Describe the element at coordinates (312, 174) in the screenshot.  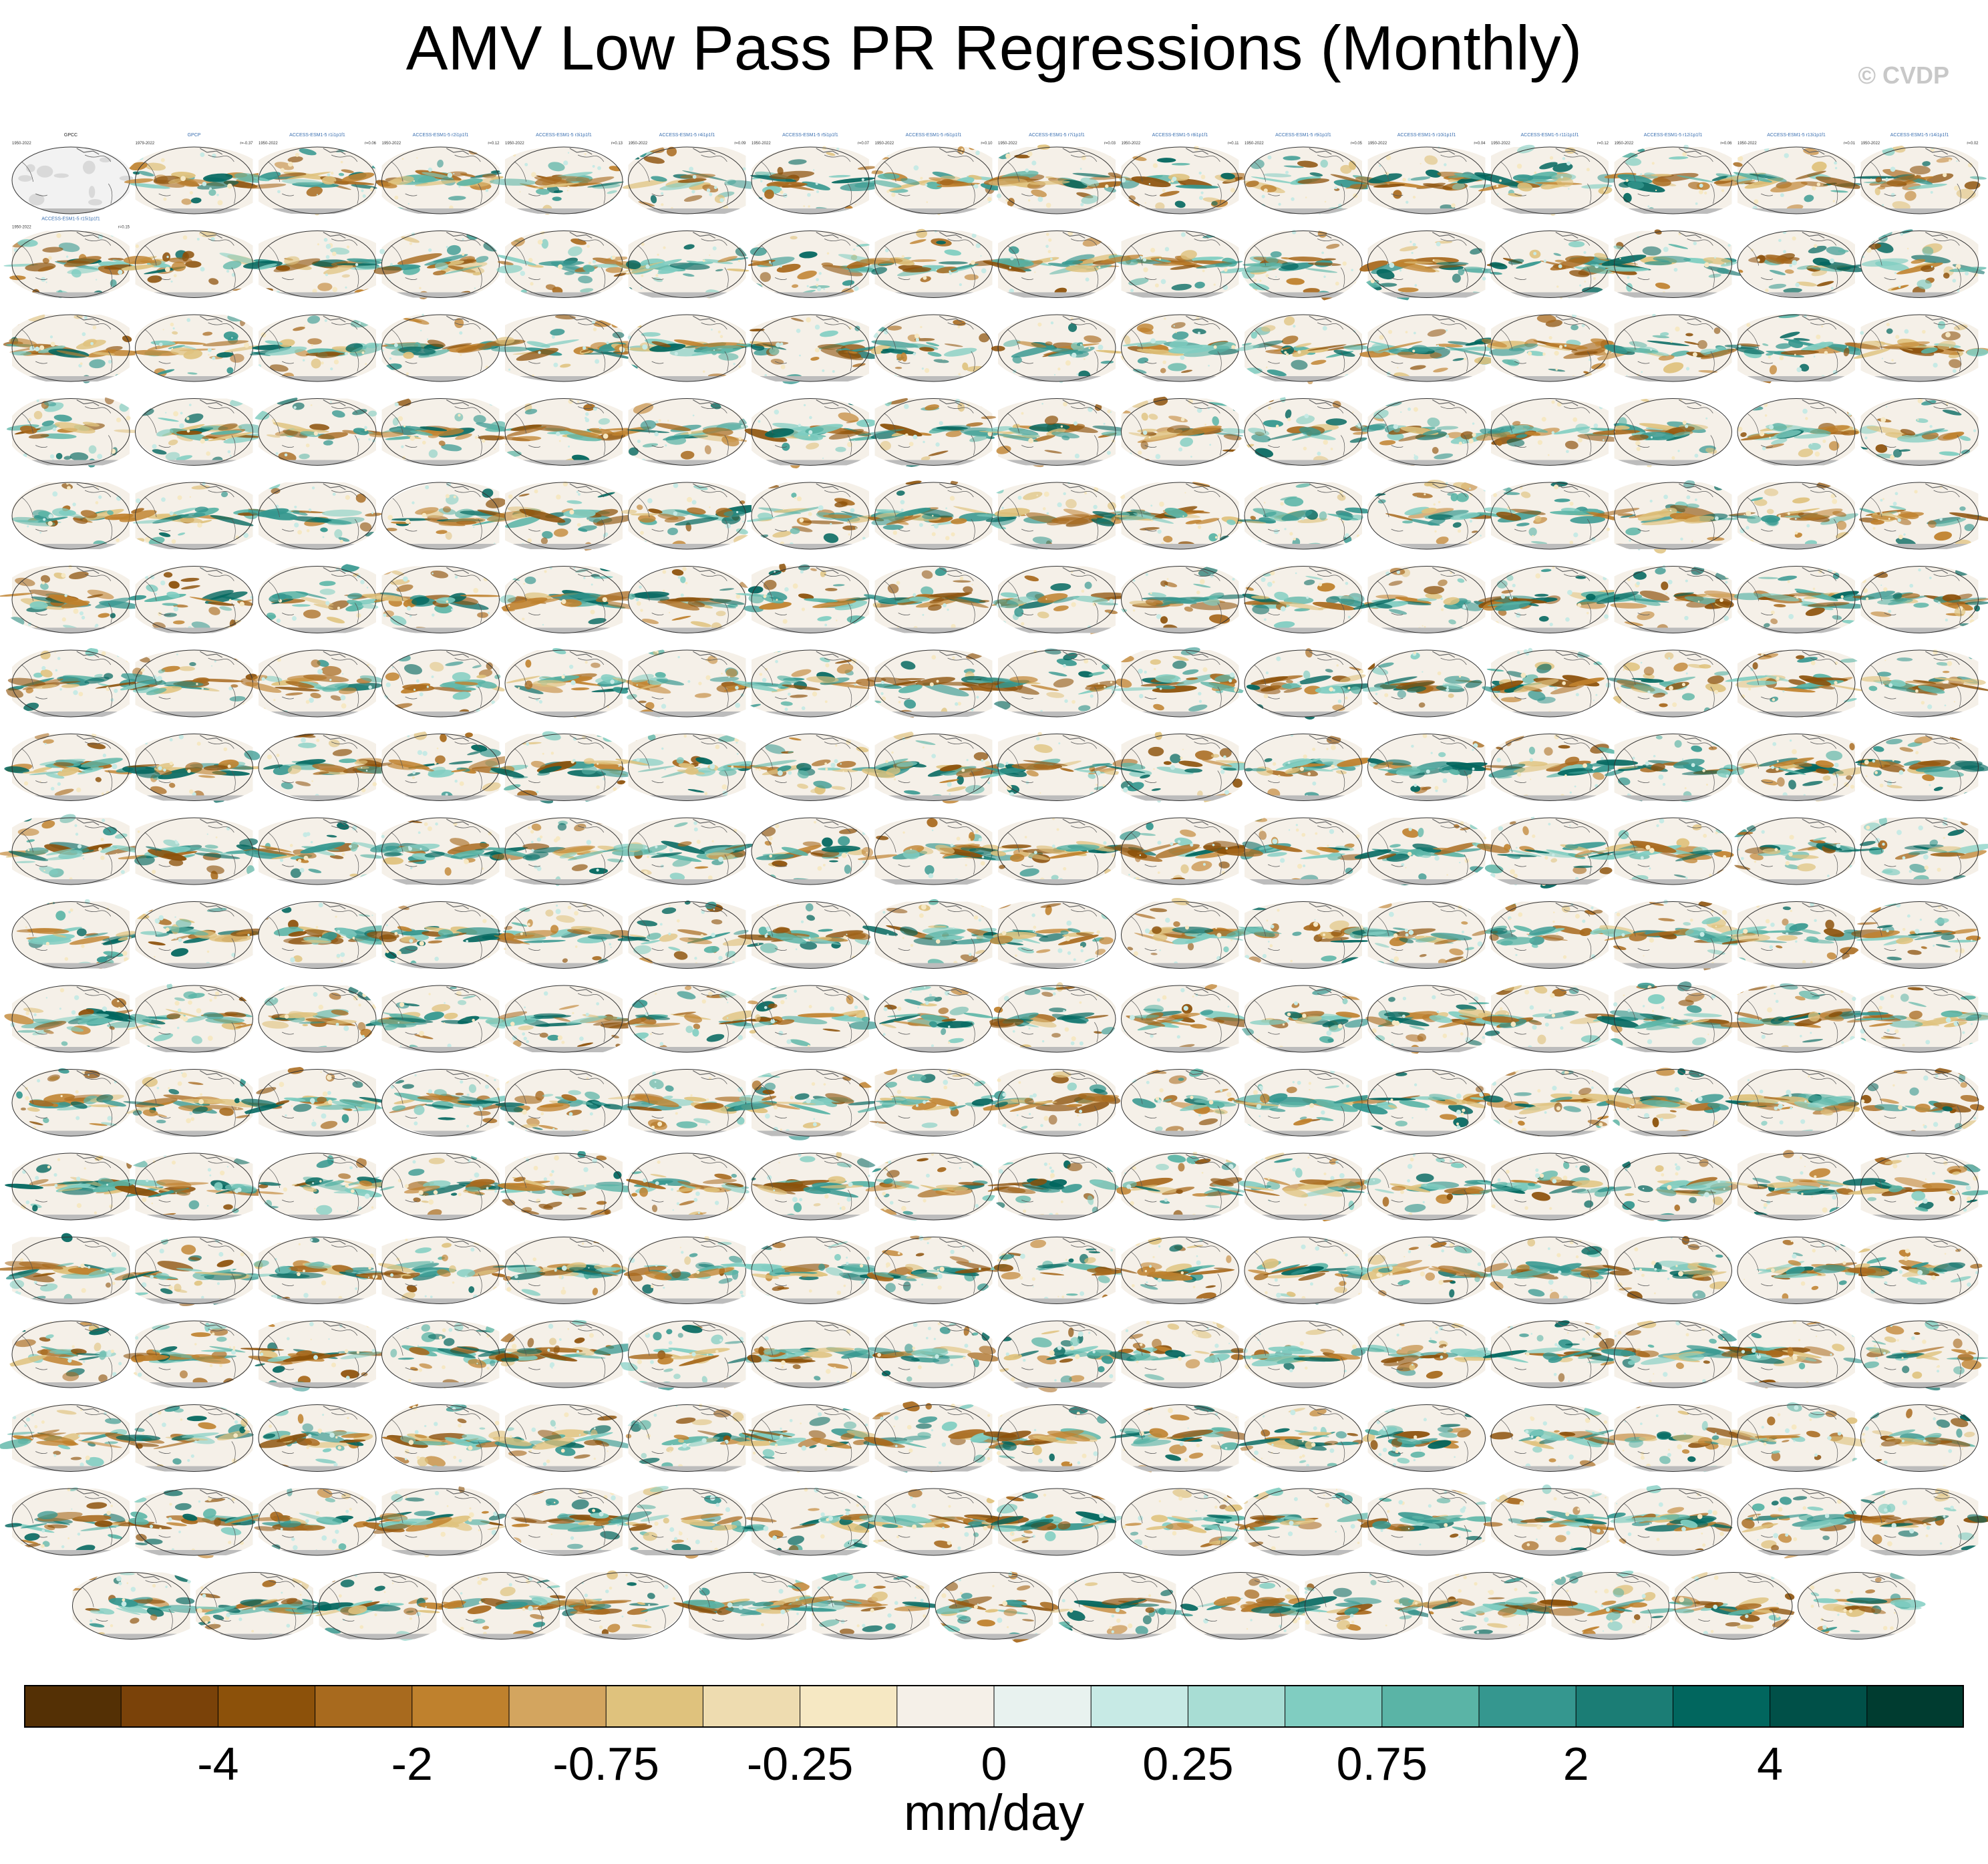
I see `map-panel: ACCESS-ESM1-5 r1i1p1f1 1950-2022 r=0.06` at that location.